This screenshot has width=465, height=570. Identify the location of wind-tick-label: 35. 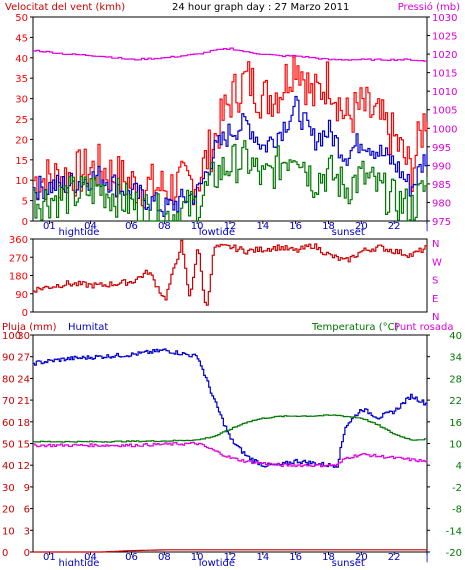
(21, 79).